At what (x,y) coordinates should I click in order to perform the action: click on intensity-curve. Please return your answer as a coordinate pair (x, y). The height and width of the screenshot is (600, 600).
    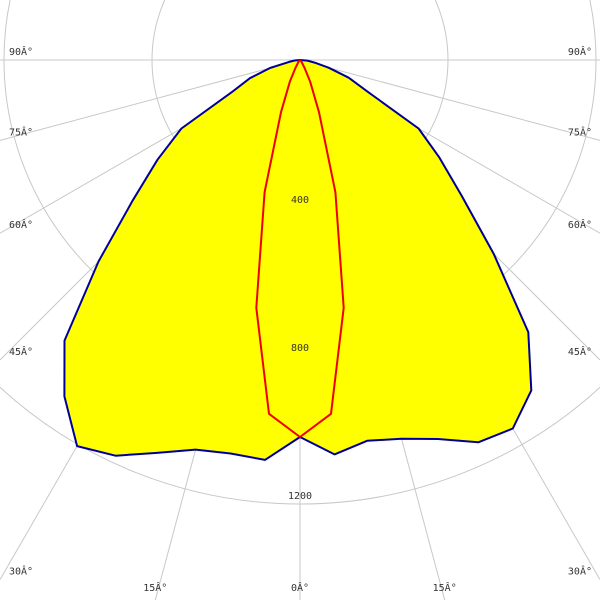
    Looking at the image, I should click on (300, 248).